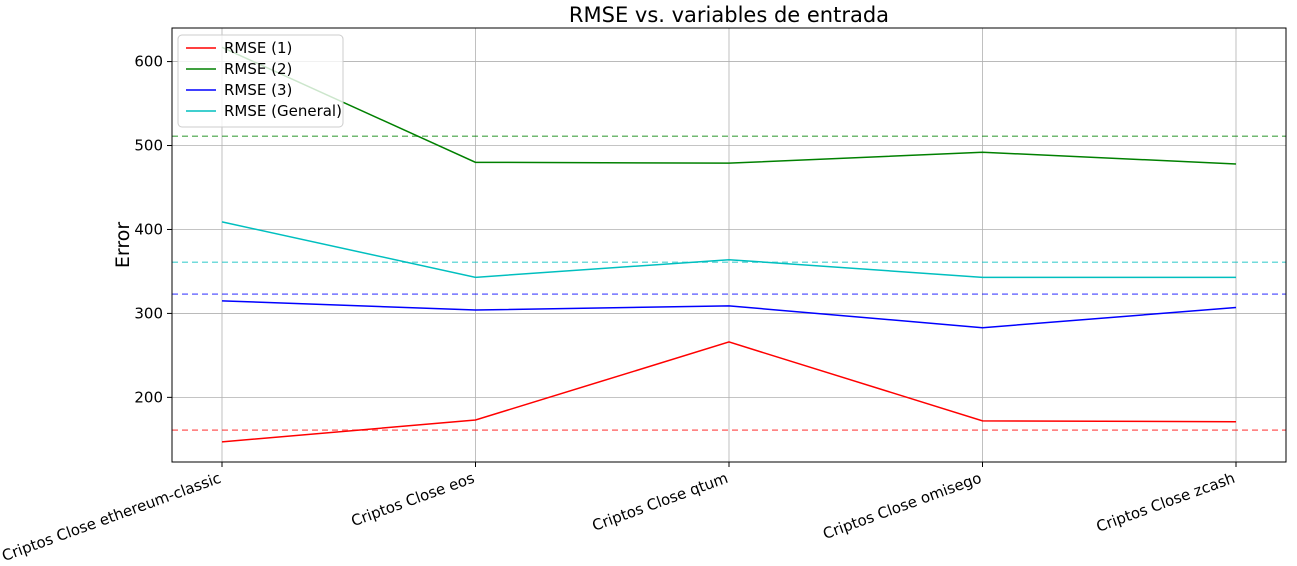 The width and height of the screenshot is (1297, 566). Describe the element at coordinates (123, 245) in the screenshot. I see `y-axis-label: Error` at that location.